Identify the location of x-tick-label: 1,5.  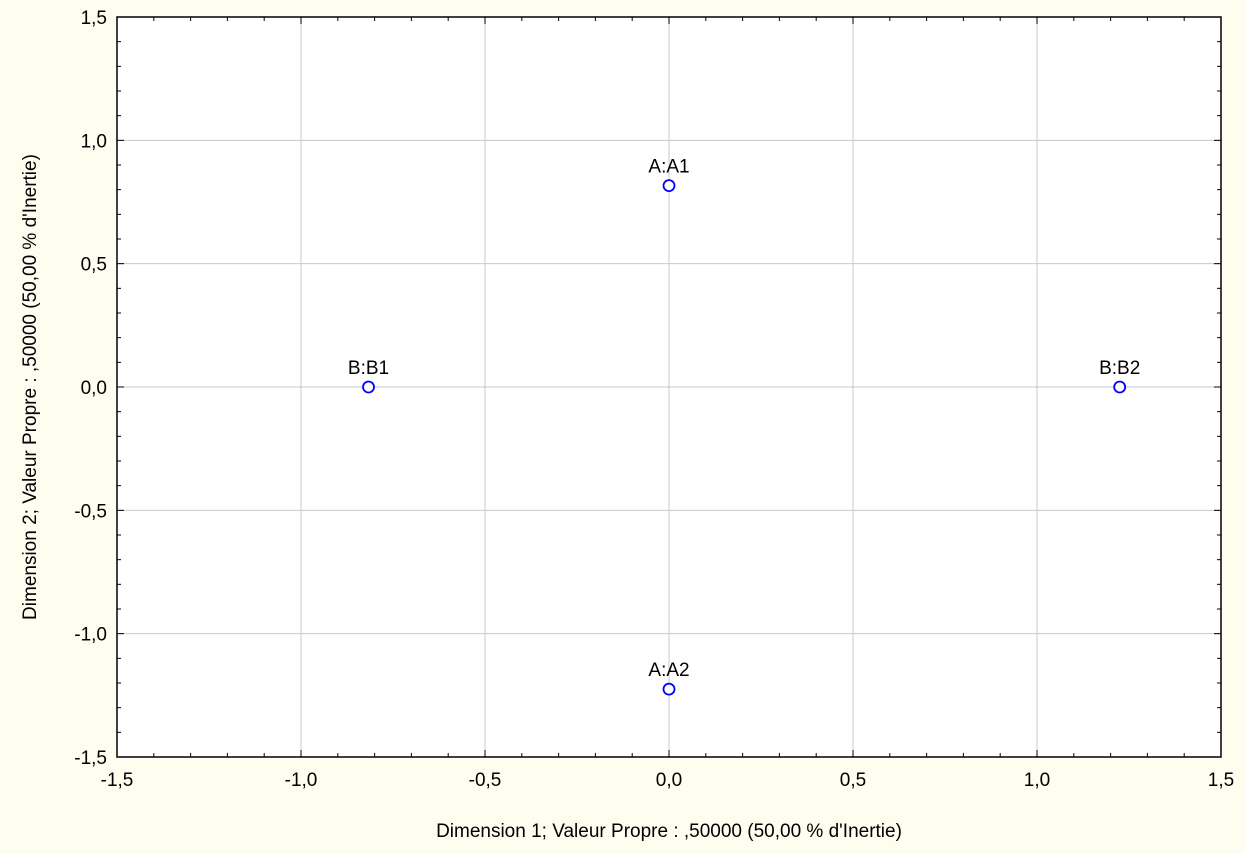
(1221, 780).